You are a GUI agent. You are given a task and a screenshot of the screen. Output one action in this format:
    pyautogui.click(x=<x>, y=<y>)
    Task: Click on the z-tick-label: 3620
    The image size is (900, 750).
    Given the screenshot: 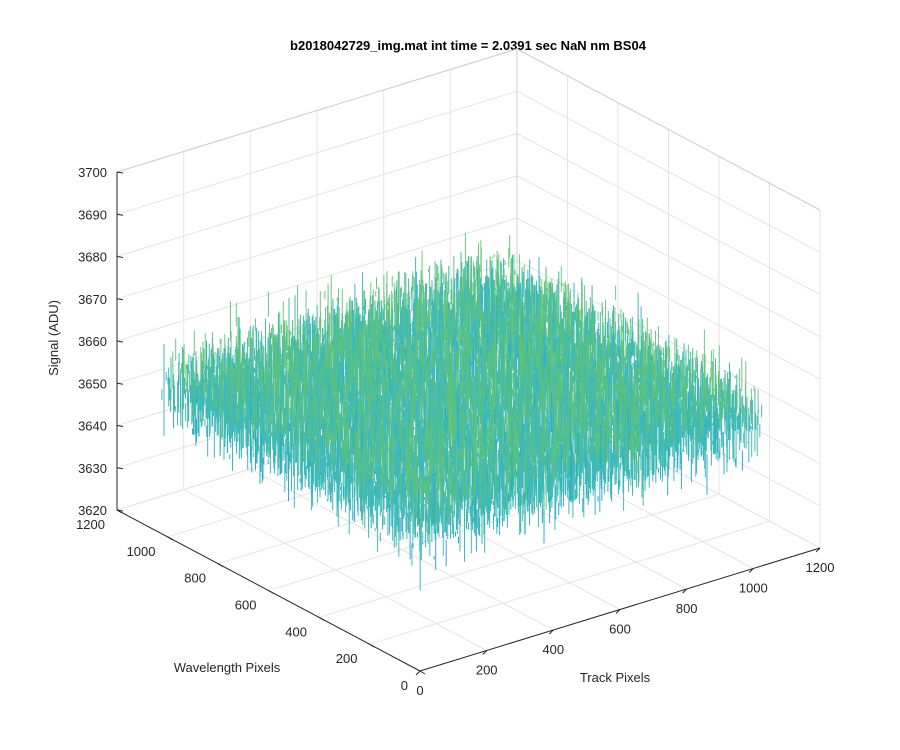 What is the action you would take?
    pyautogui.click(x=92, y=510)
    